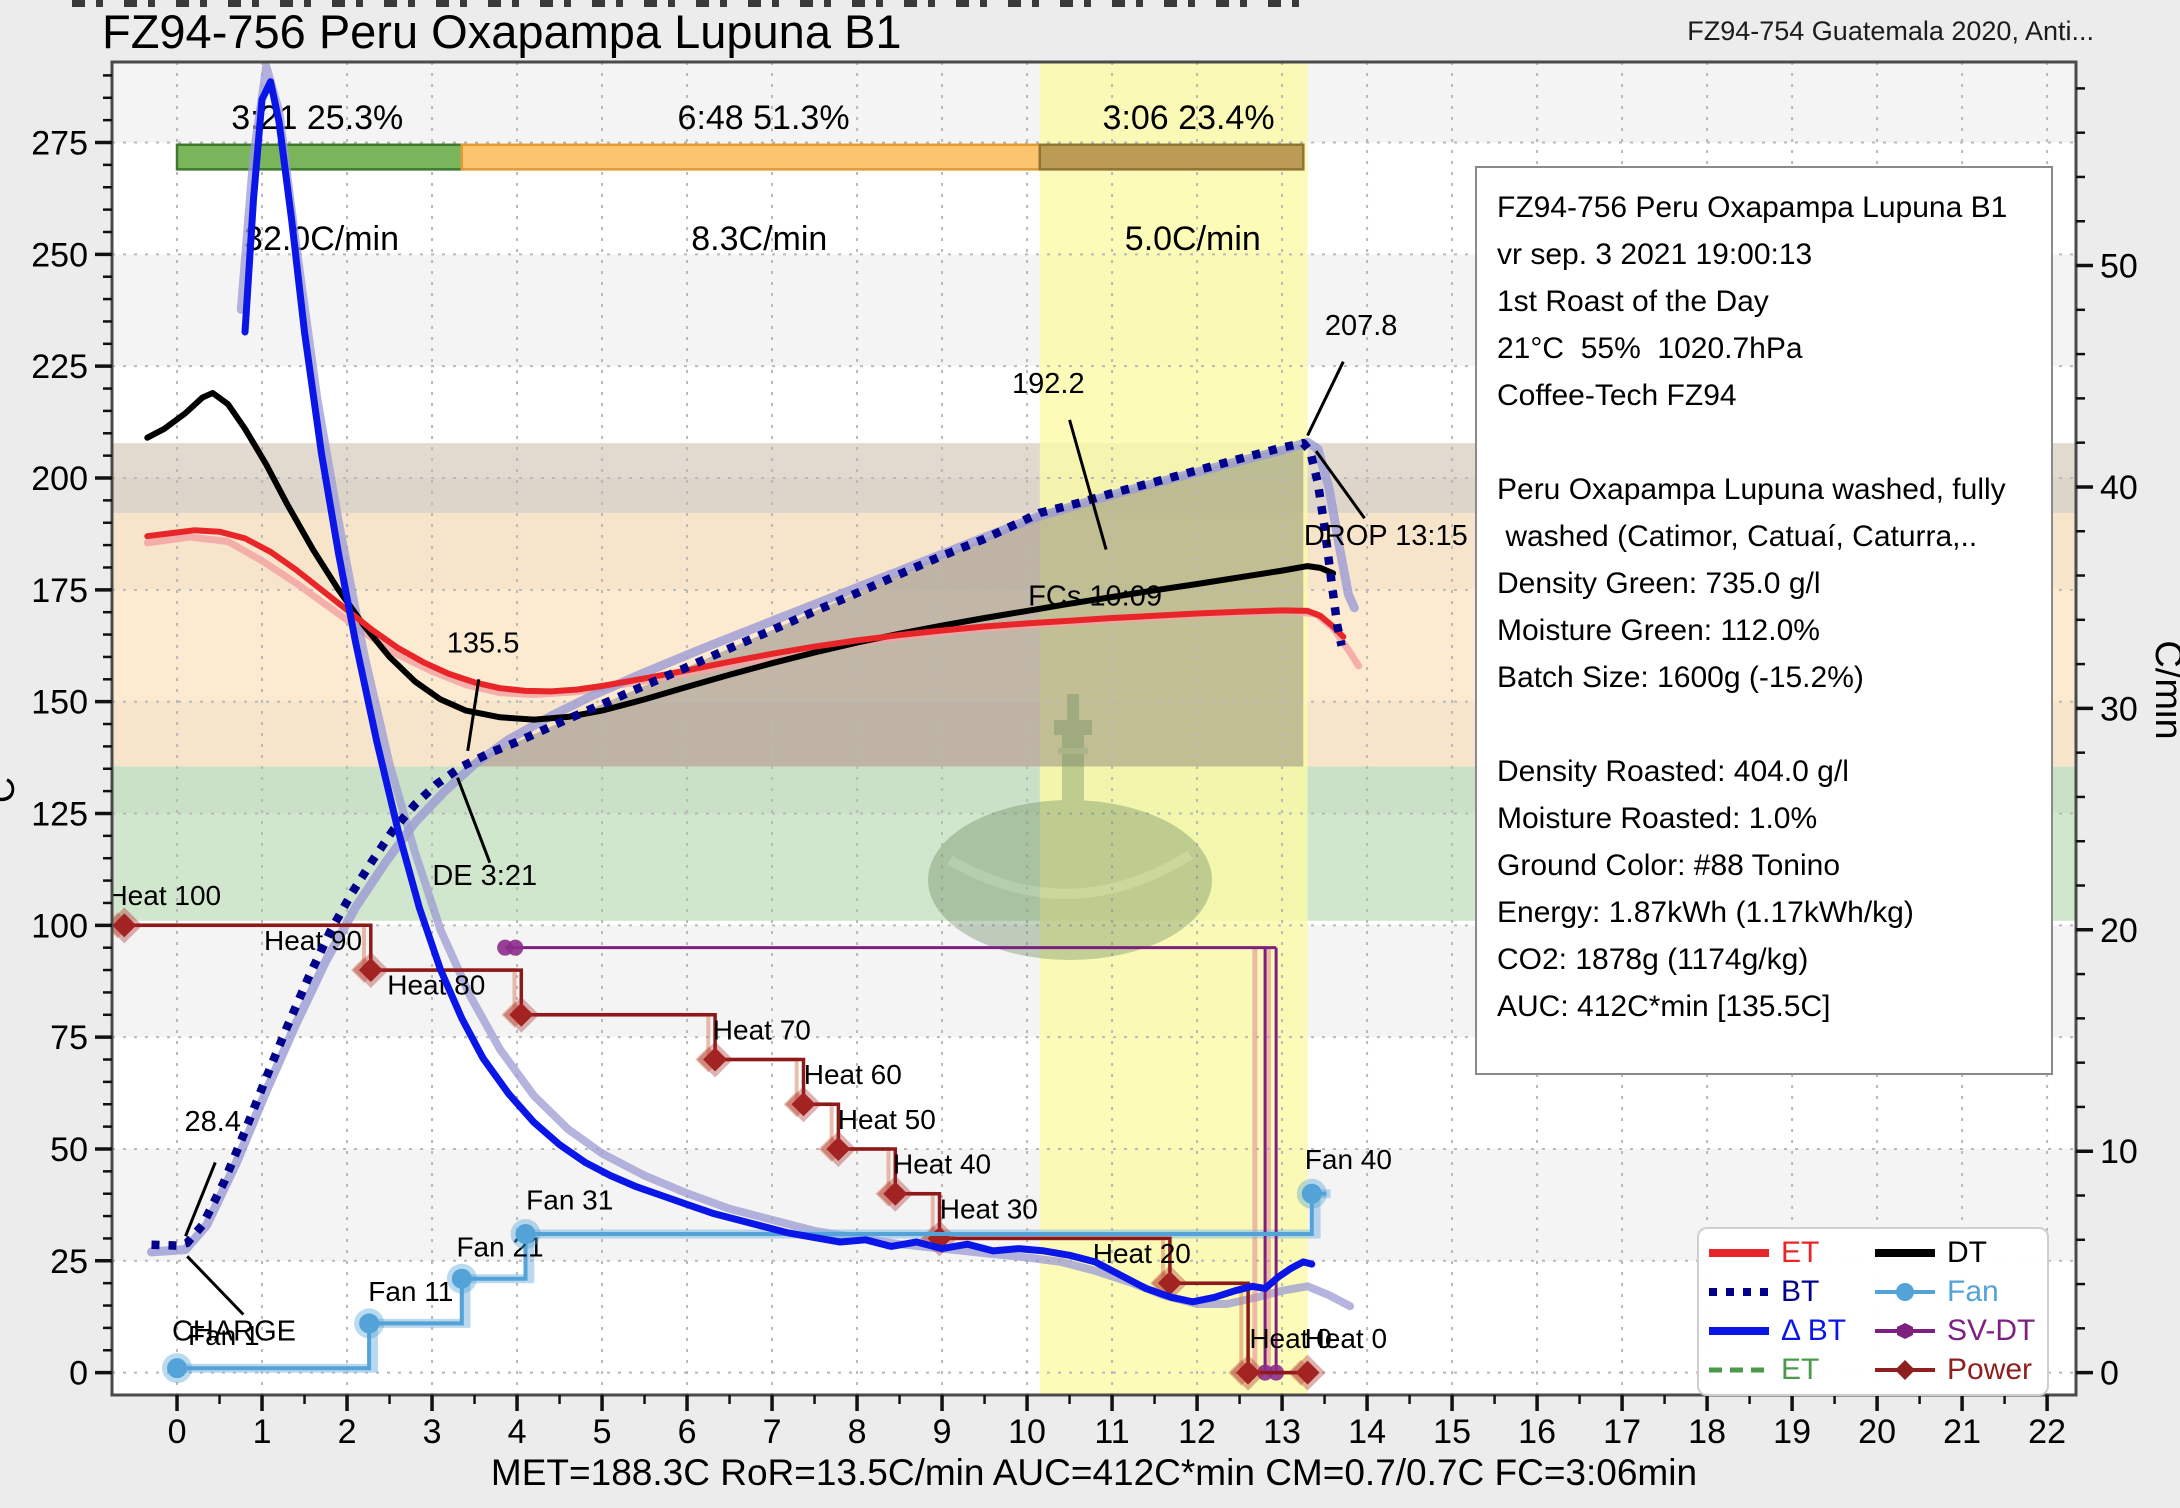 The height and width of the screenshot is (1508, 2180). Describe the element at coordinates (59, 367) in the screenshot. I see `y-left-tick-label: 225` at that location.